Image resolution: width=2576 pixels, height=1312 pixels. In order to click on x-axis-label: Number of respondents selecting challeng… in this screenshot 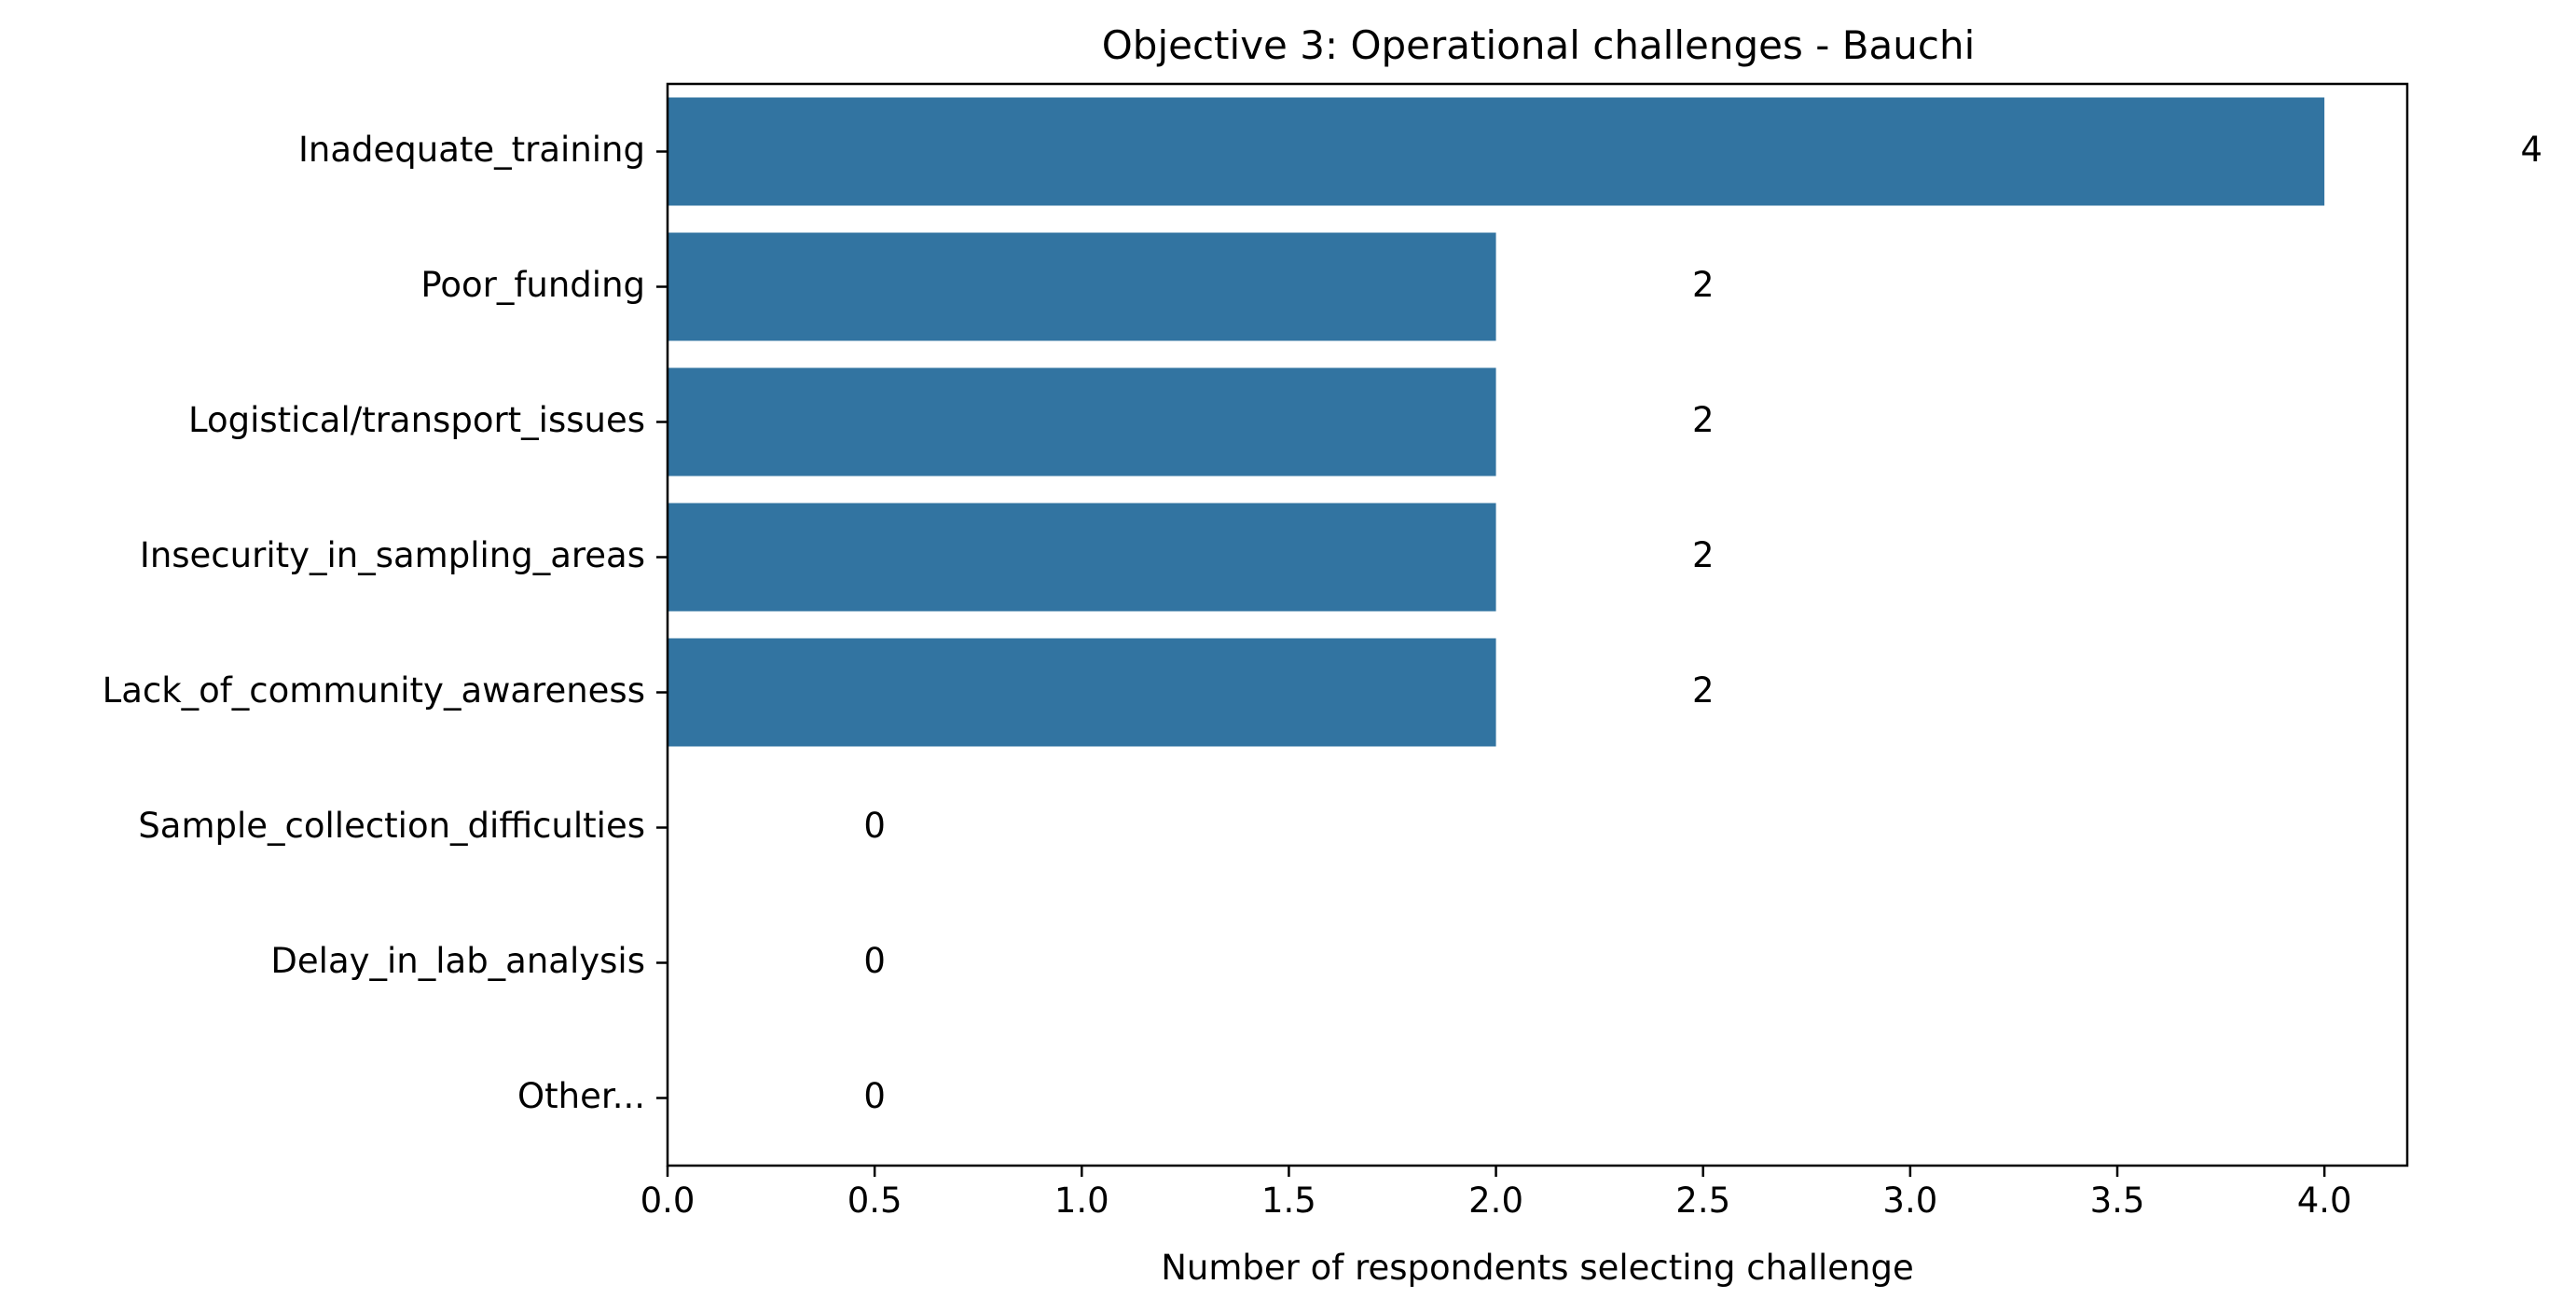, I will do `click(1537, 1268)`.